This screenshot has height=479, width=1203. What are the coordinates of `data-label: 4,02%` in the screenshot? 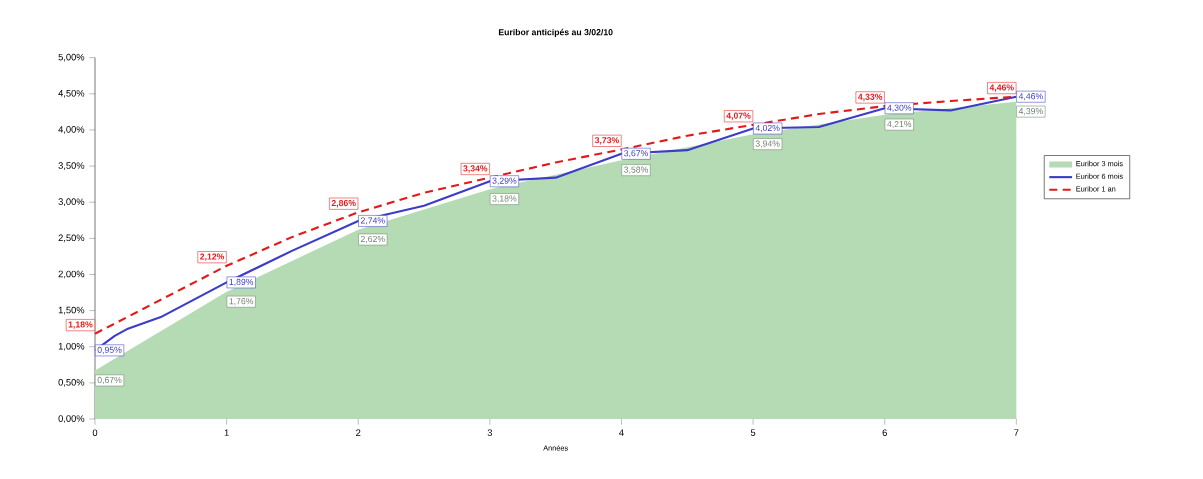 It's located at (767, 128).